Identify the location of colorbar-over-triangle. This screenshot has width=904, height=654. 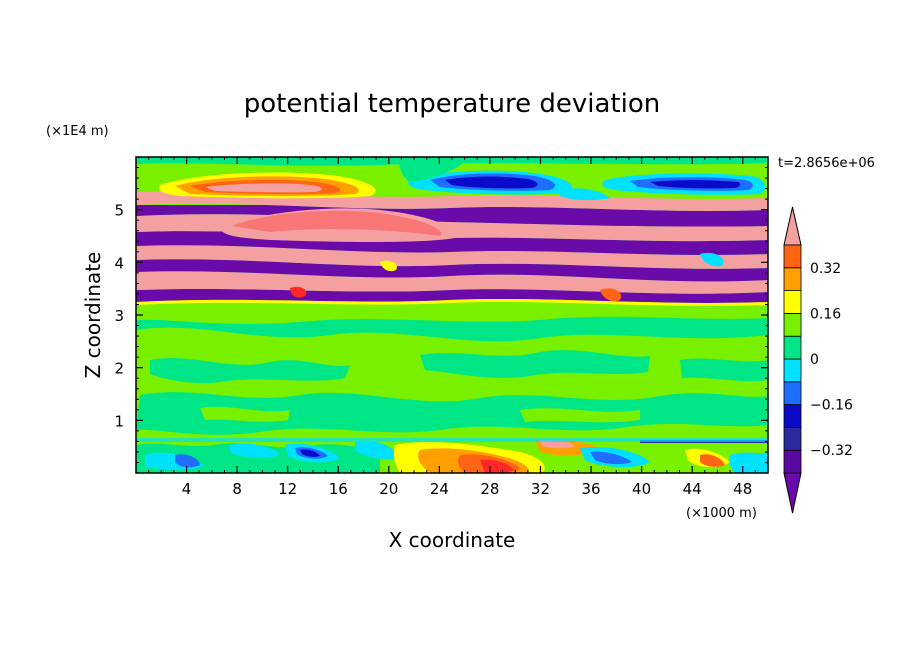
(792, 226).